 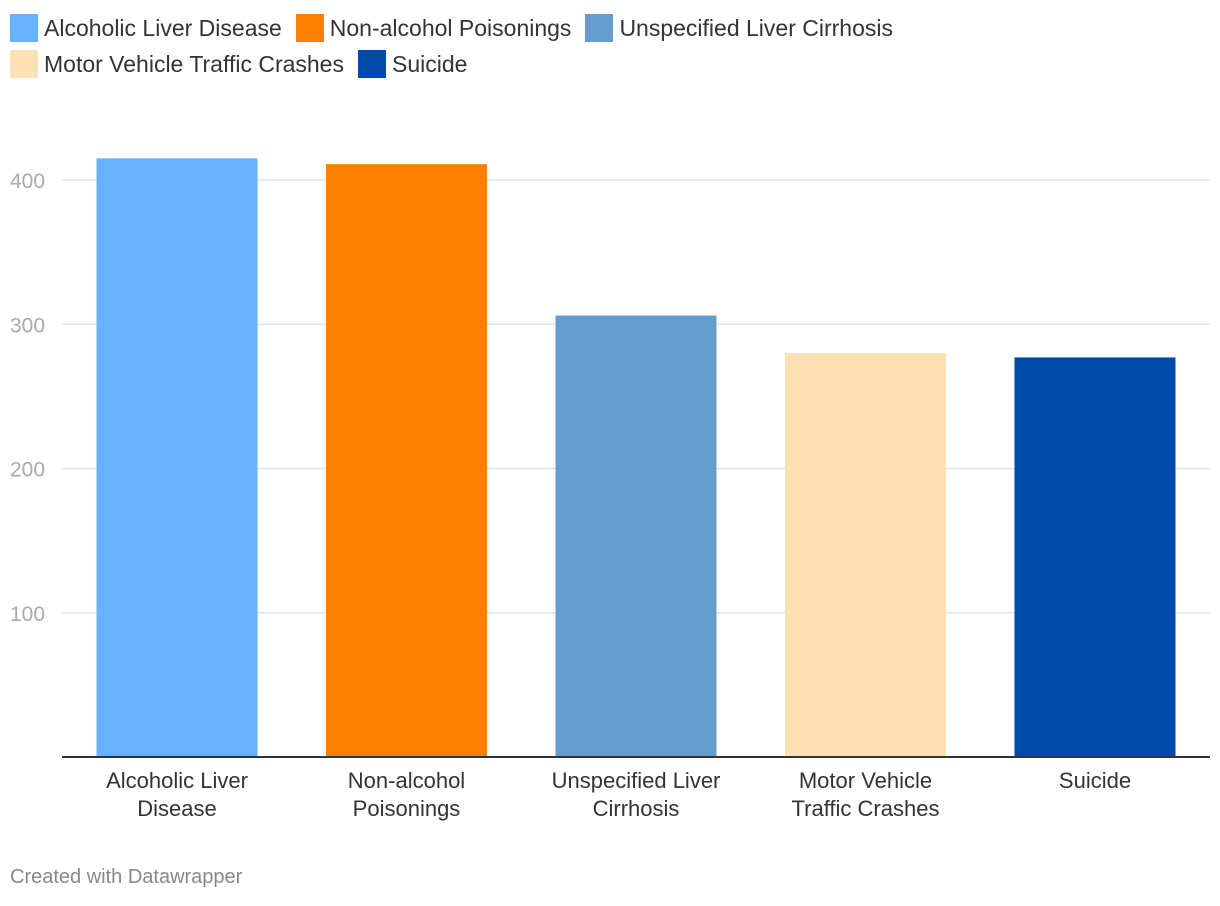 What do you see at coordinates (450, 28) in the screenshot?
I see `legend-label: Non-alcohol Poisonings` at bounding box center [450, 28].